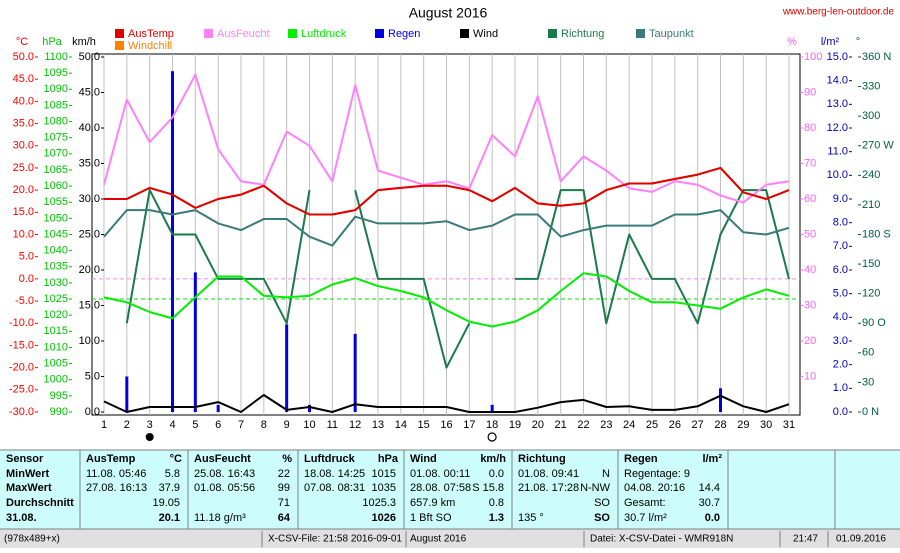 The image size is (900, 553). I want to click on x-tick-label: 17, so click(469, 425).